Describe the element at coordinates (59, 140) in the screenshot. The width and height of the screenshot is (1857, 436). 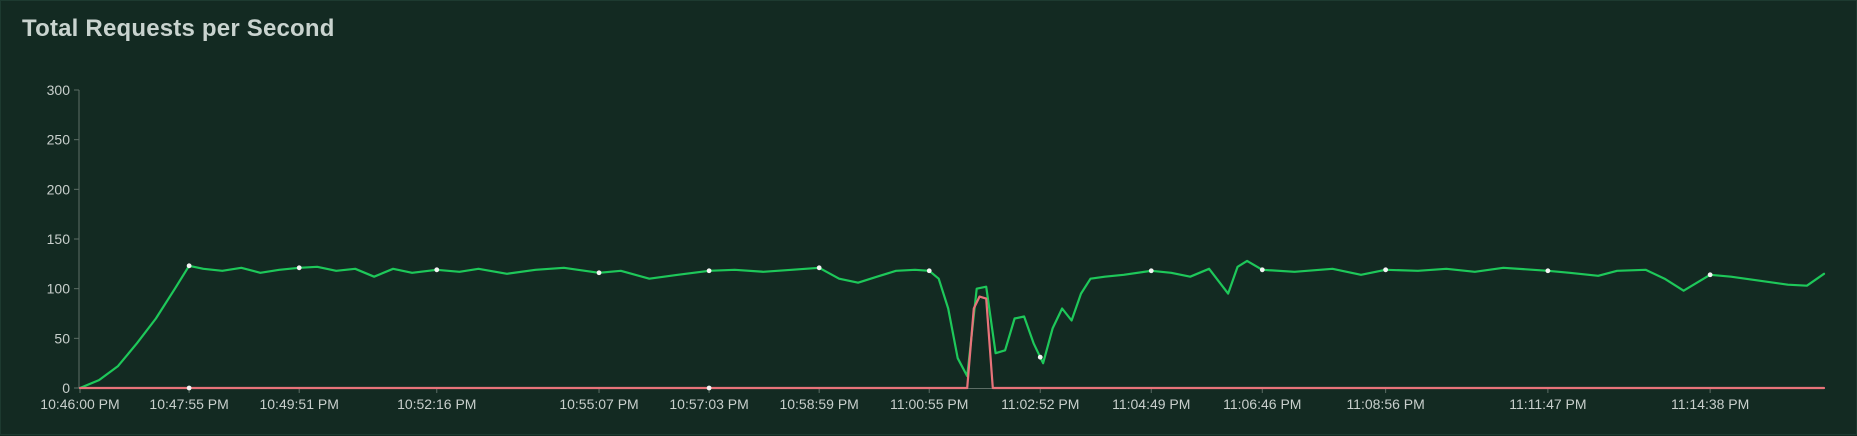
I see `y-tick-label: 250` at that location.